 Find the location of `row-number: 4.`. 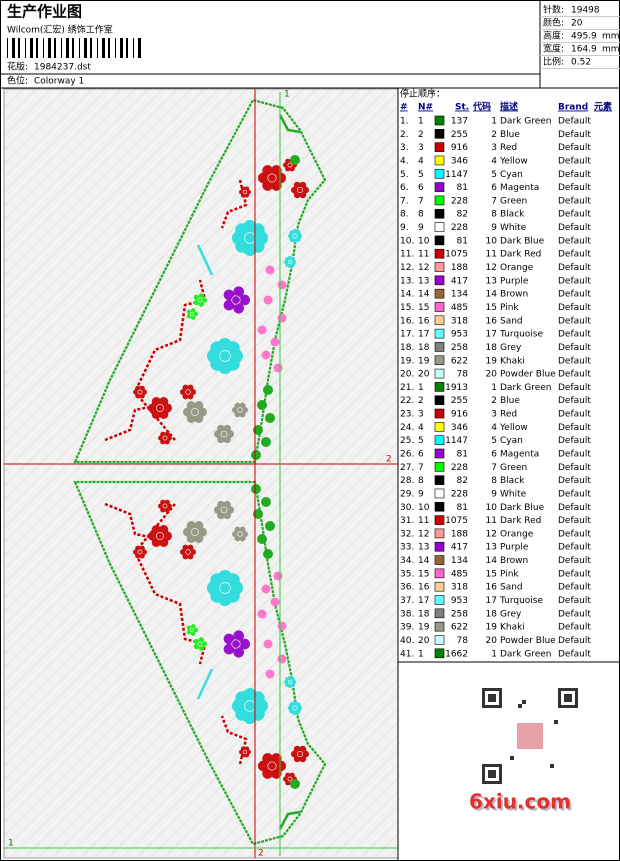

row-number: 4. is located at coordinates (404, 161).